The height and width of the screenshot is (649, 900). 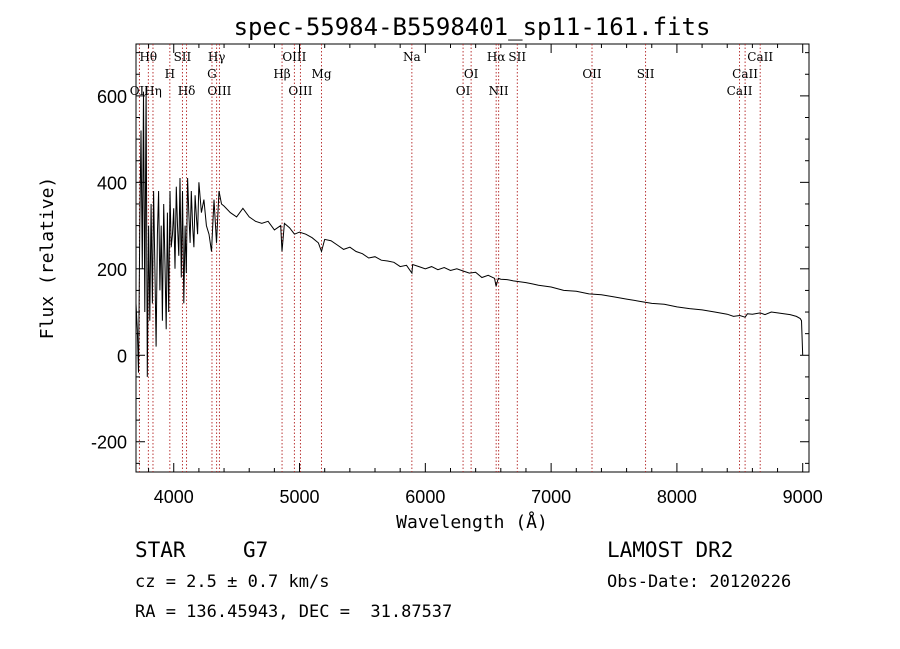 I want to click on y-tick-label-4: 600, so click(x=112, y=97).